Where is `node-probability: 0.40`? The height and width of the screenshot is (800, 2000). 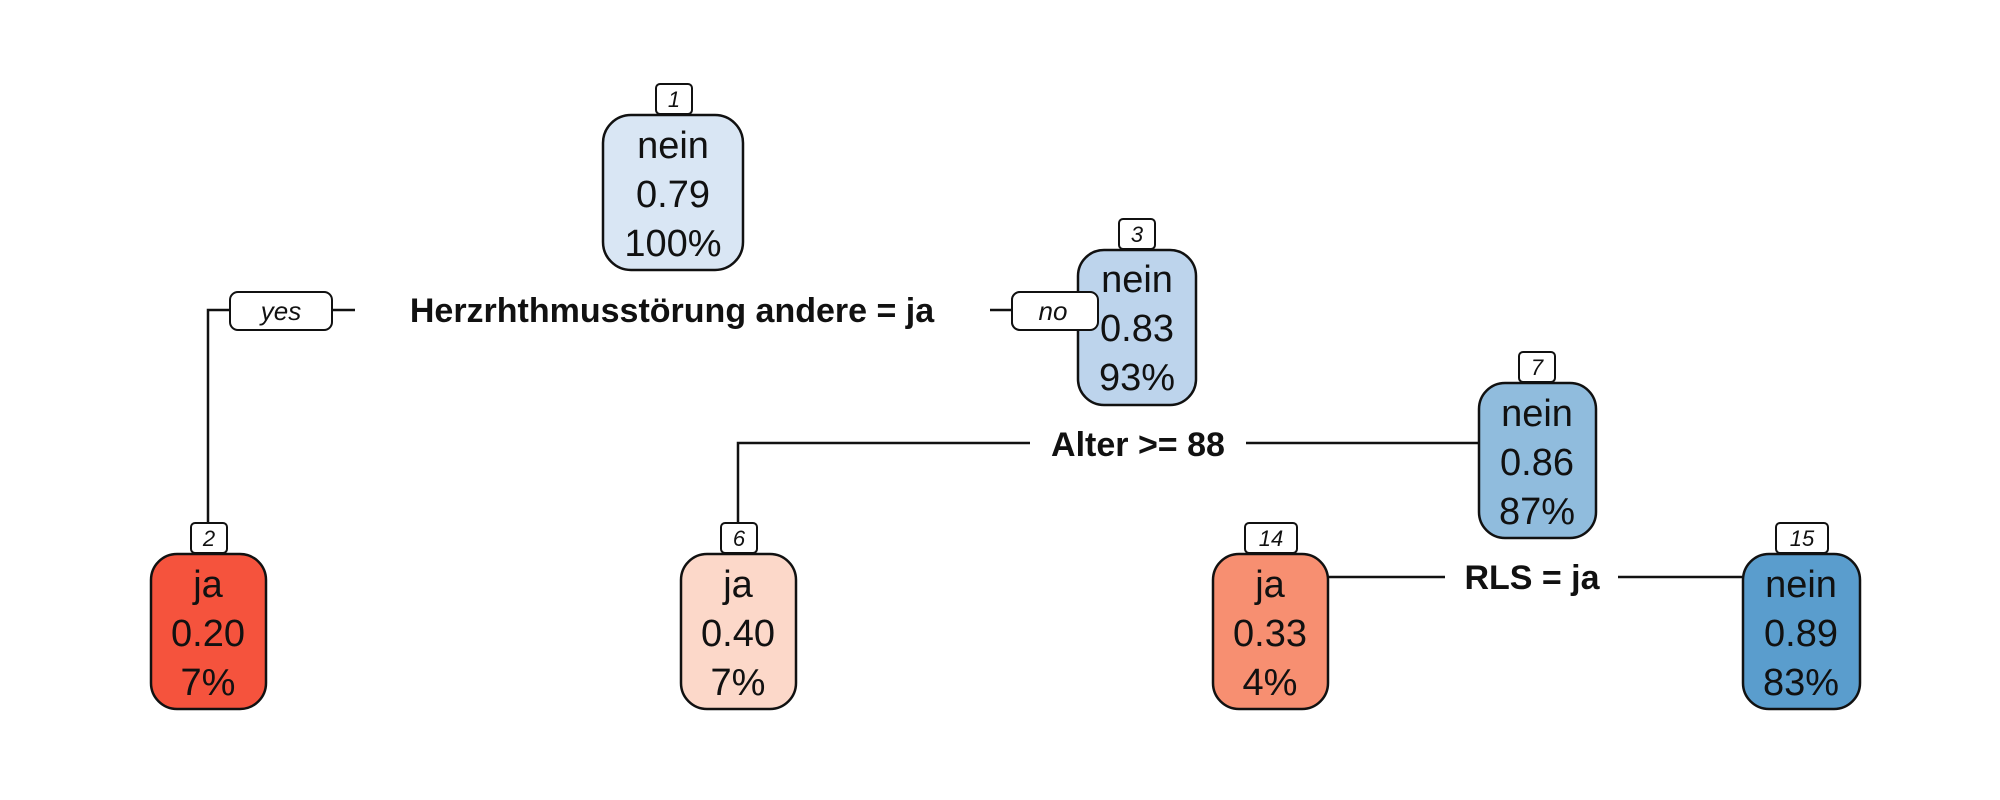 node-probability: 0.40 is located at coordinates (738, 634).